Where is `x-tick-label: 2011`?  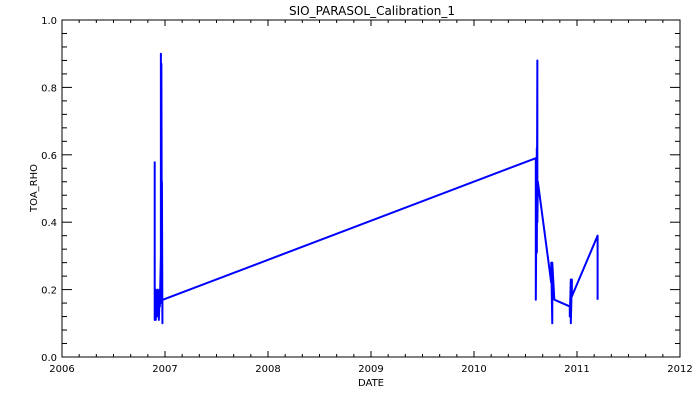 x-tick-label: 2011 is located at coordinates (576, 369).